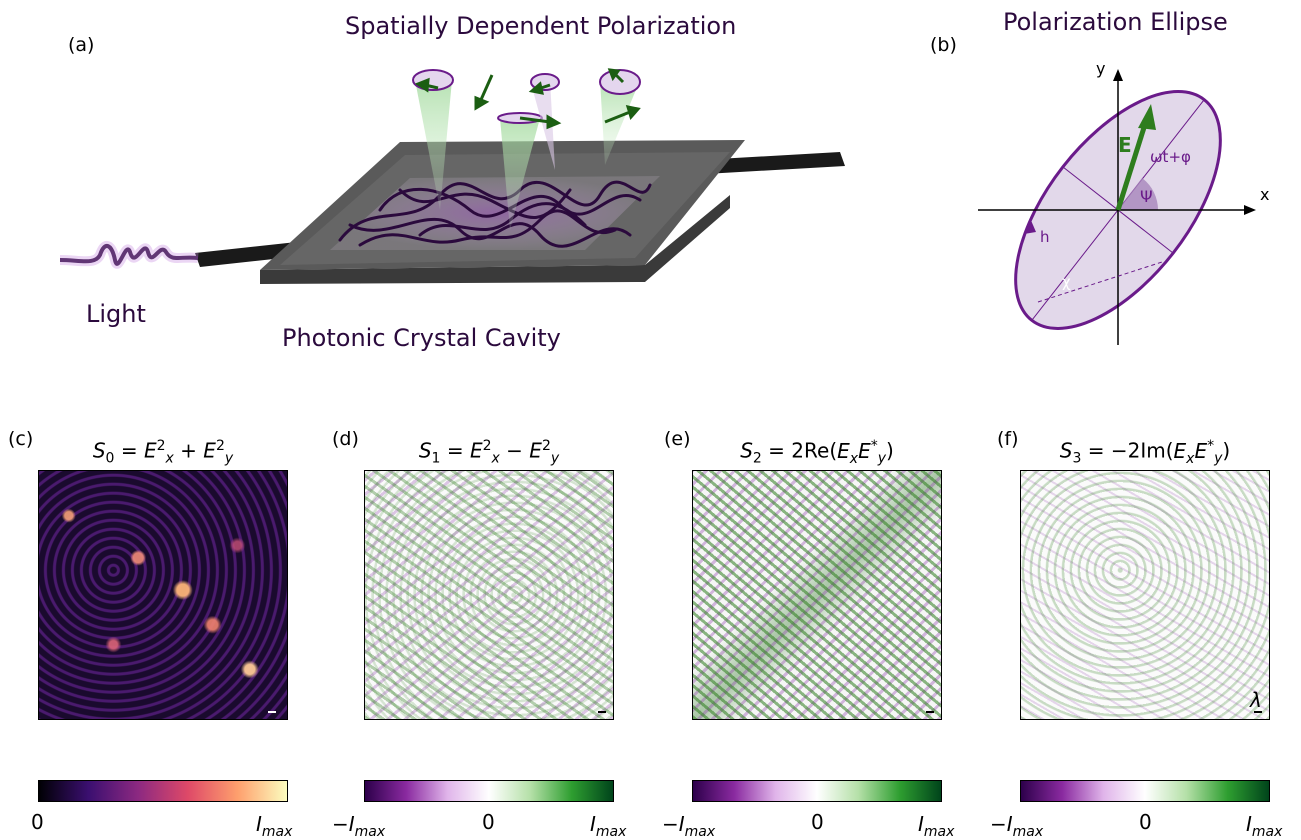  Describe the element at coordinates (421, 338) in the screenshot. I see `cavity-label: Photonic Crystal Cavity` at that location.